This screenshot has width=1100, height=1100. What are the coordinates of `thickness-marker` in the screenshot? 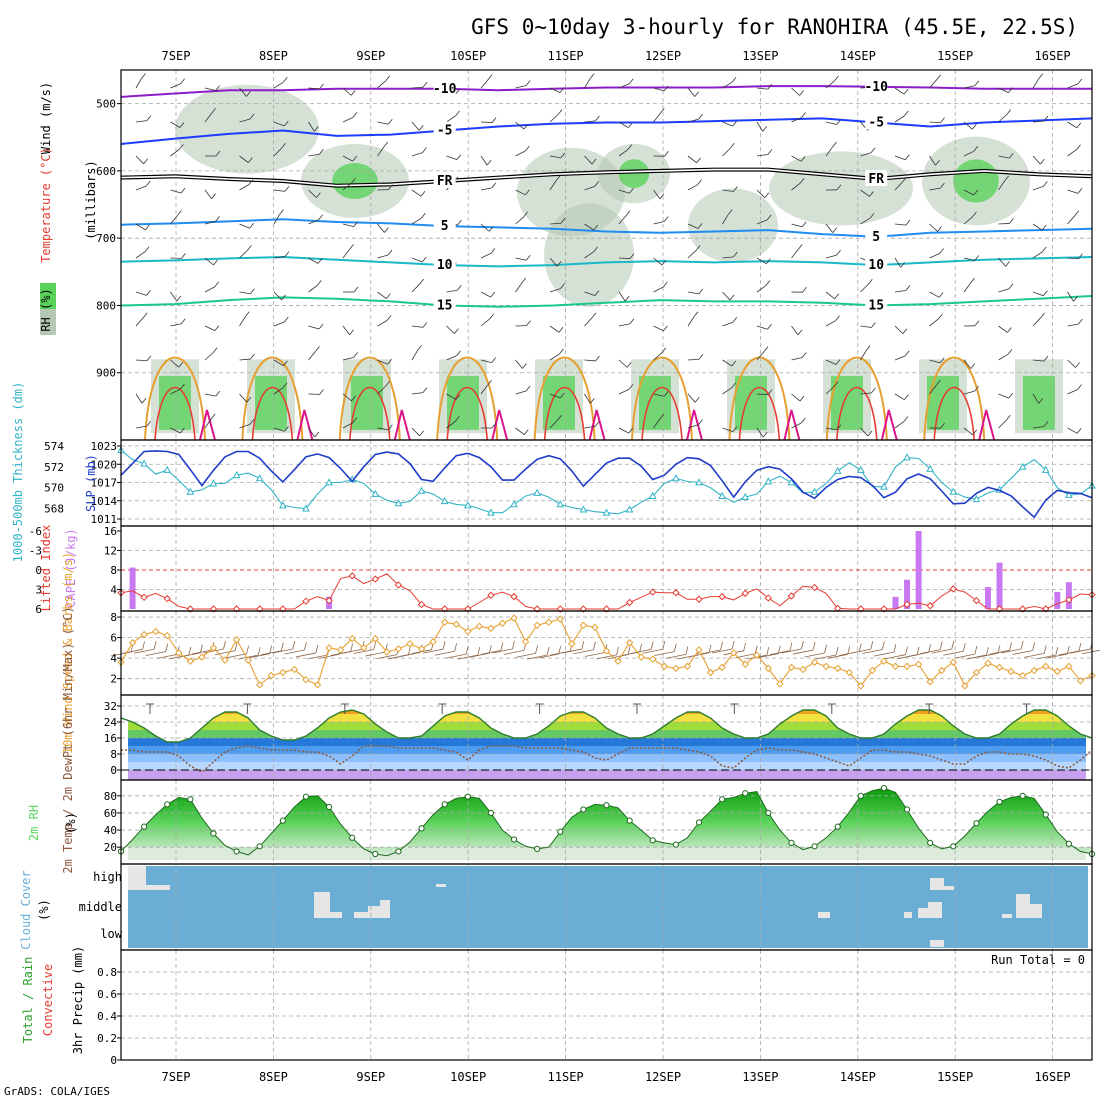 It's located at (860, 469).